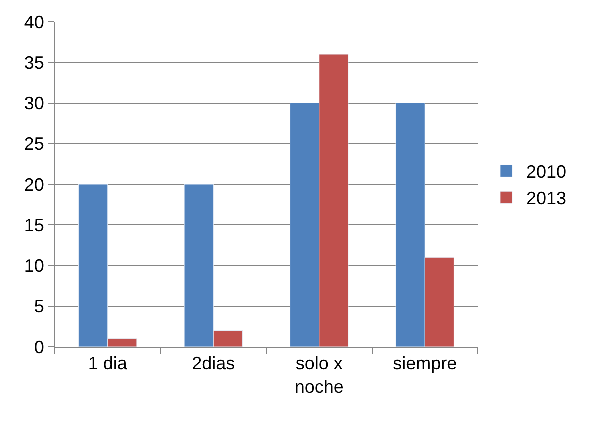 The image size is (598, 425). What do you see at coordinates (34, 144) in the screenshot?
I see `y-tick-label: 25` at bounding box center [34, 144].